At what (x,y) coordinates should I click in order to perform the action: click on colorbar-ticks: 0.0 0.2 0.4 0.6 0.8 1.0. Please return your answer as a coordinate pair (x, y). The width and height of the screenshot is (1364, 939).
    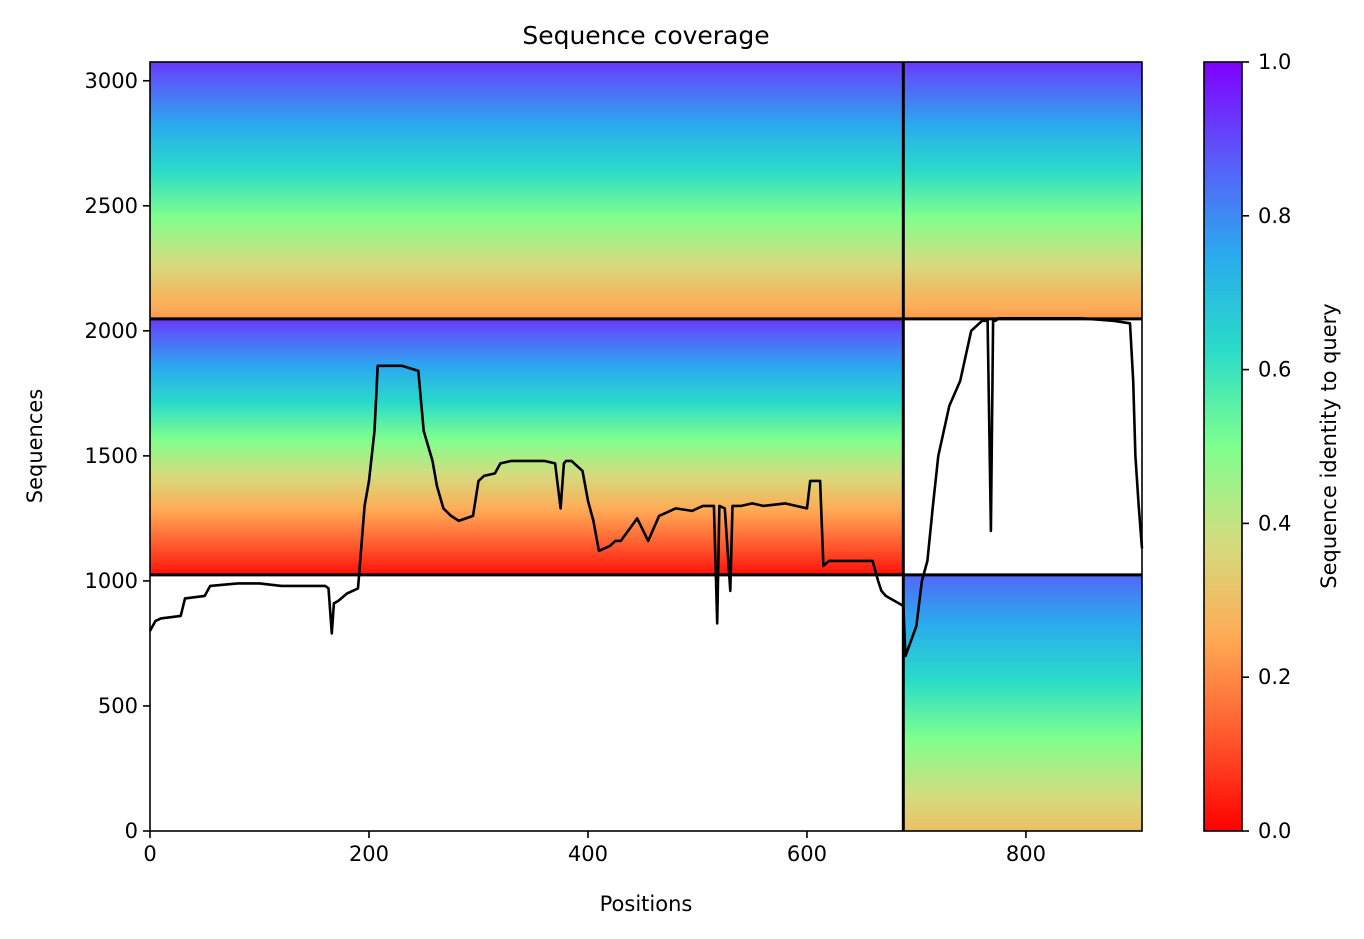
    Looking at the image, I should click on (1266, 446).